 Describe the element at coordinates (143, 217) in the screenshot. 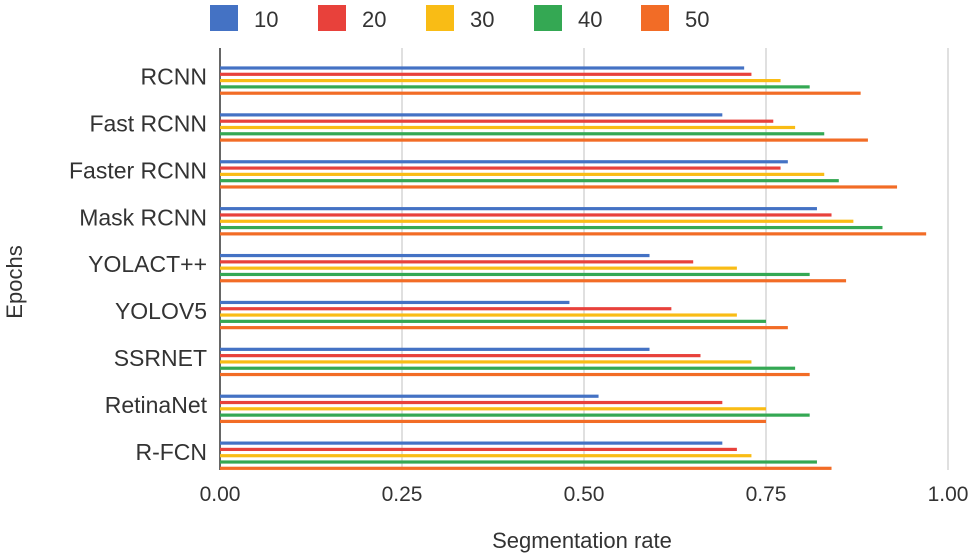

I see `category-label: Mask RCNN` at that location.